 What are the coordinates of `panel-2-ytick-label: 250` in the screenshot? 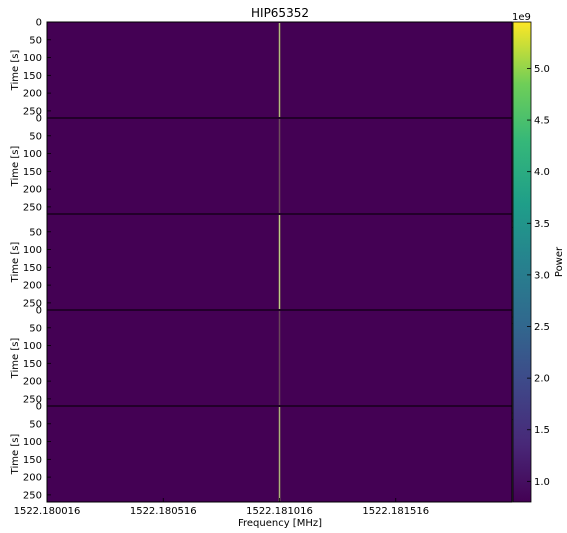 It's located at (32, 207).